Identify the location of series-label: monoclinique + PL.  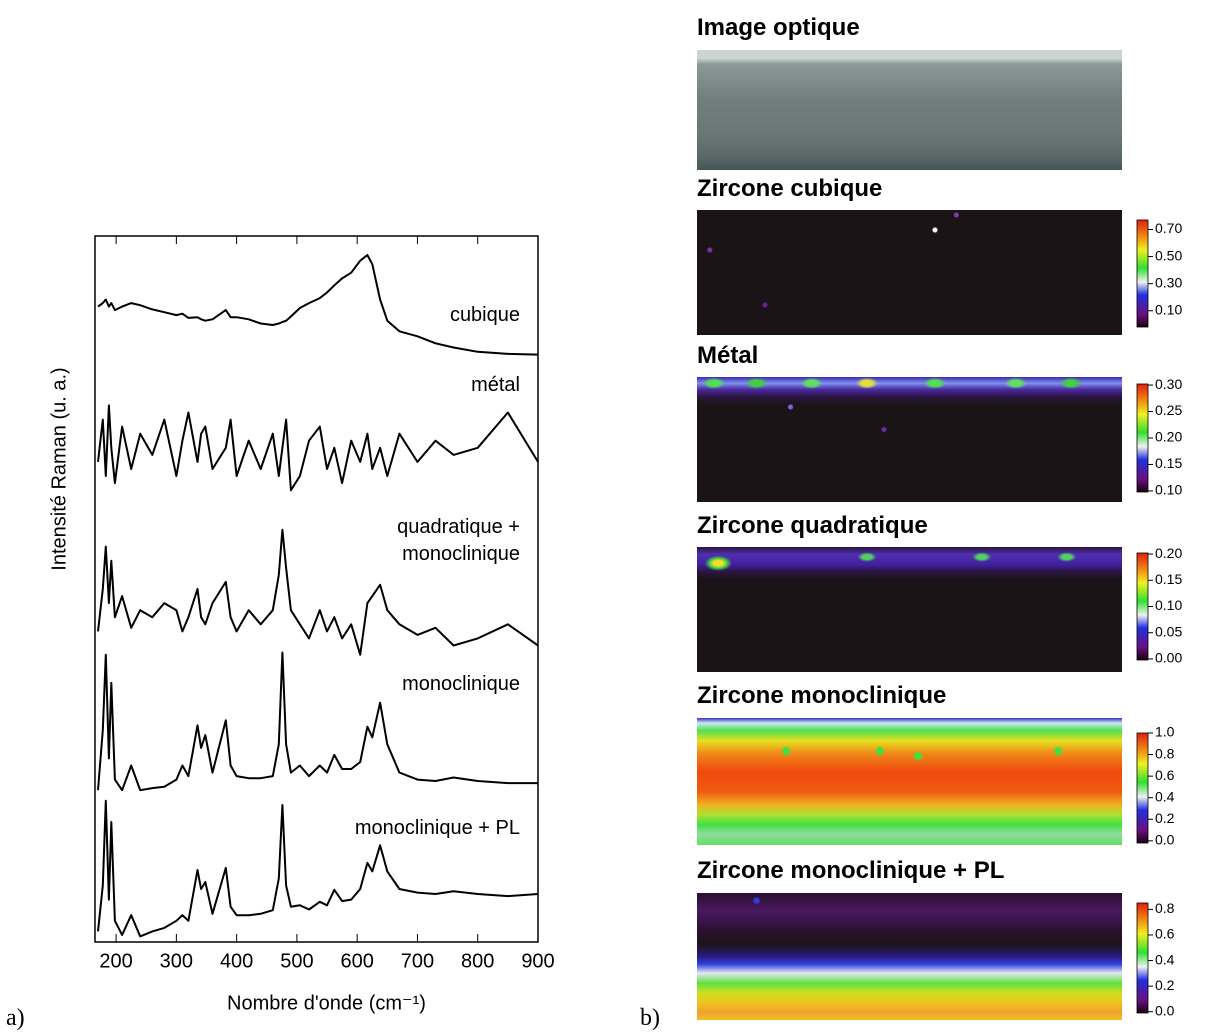
(437, 828).